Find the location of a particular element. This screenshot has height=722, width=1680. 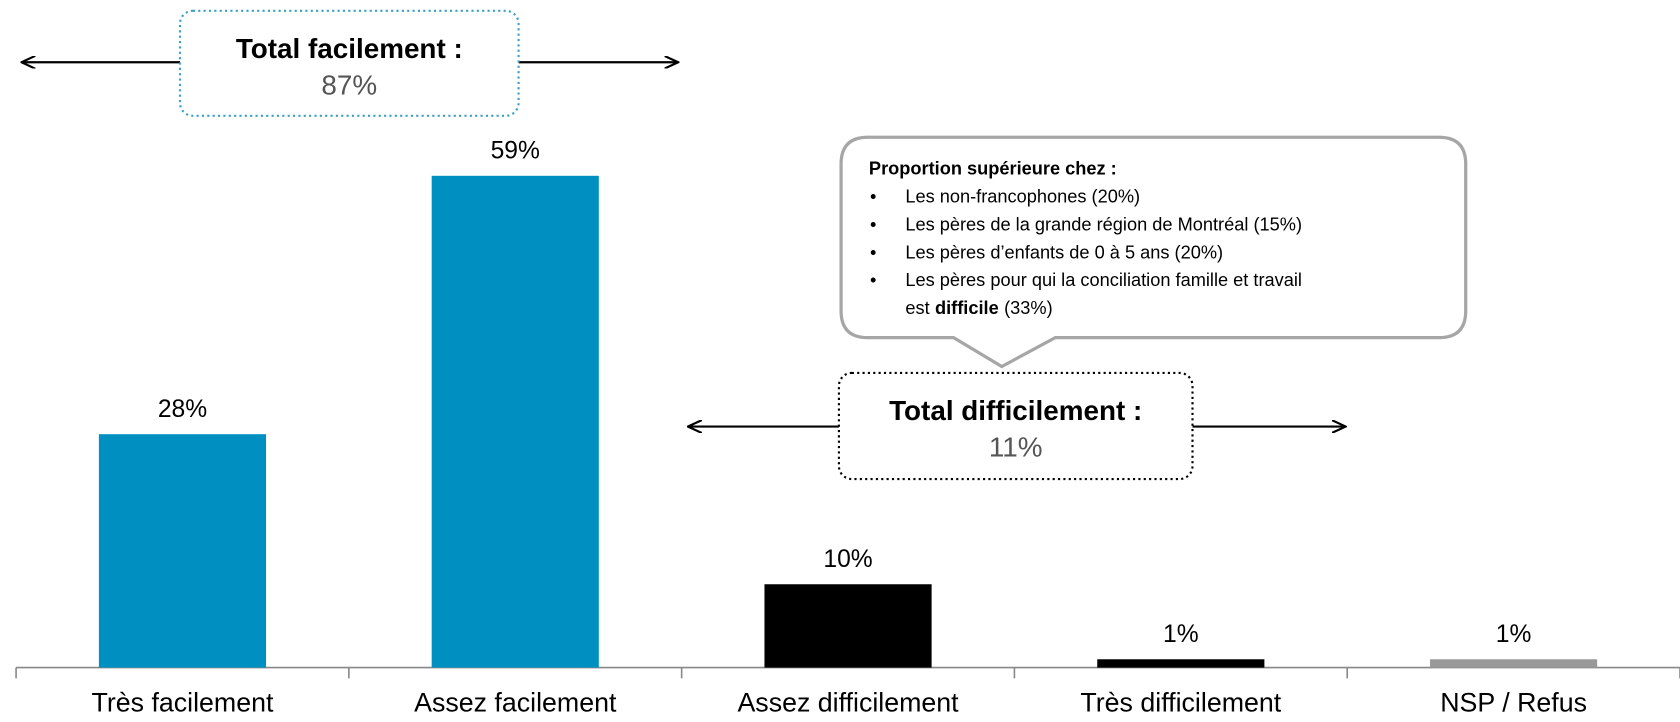

callout-title: Proportion supérieure chez : is located at coordinates (993, 169).